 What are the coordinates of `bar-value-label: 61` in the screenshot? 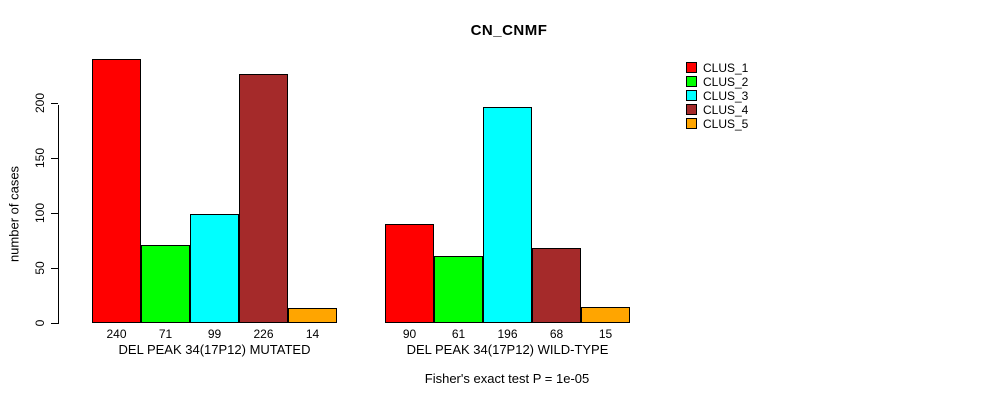 It's located at (458, 334).